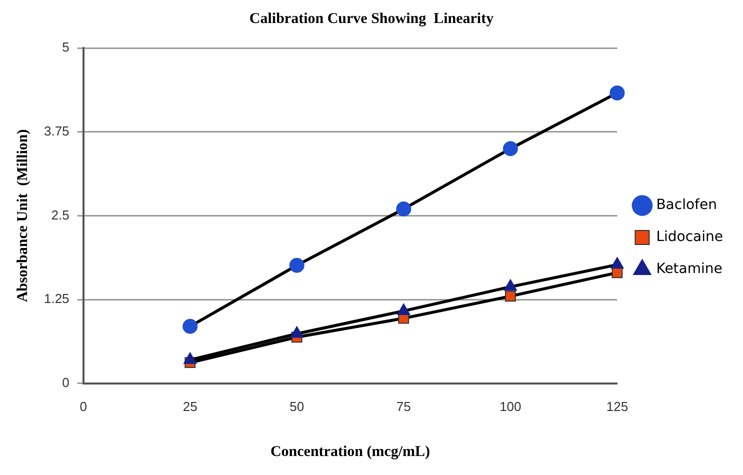 Image resolution: width=743 pixels, height=475 pixels. What do you see at coordinates (686, 205) in the screenshot?
I see `legend-label: Baclofen` at bounding box center [686, 205].